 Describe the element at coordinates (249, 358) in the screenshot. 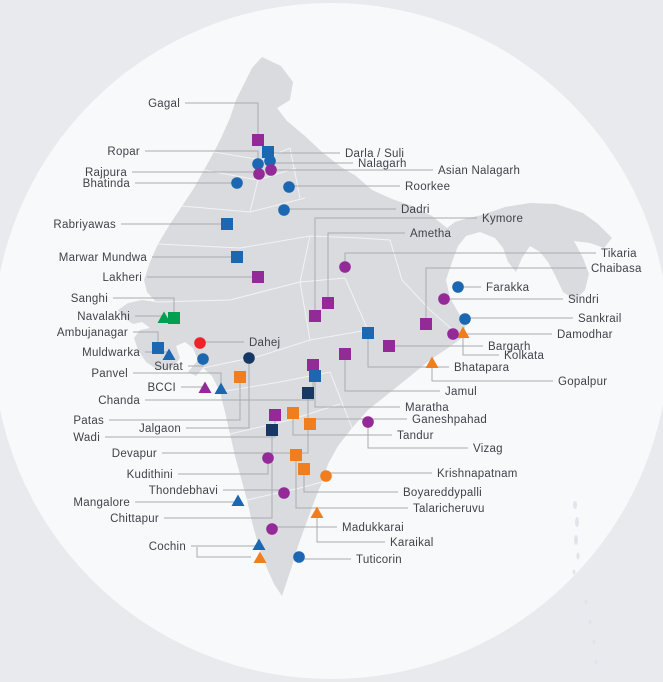

I see `marker-jalgaon-circle-navy` at that location.